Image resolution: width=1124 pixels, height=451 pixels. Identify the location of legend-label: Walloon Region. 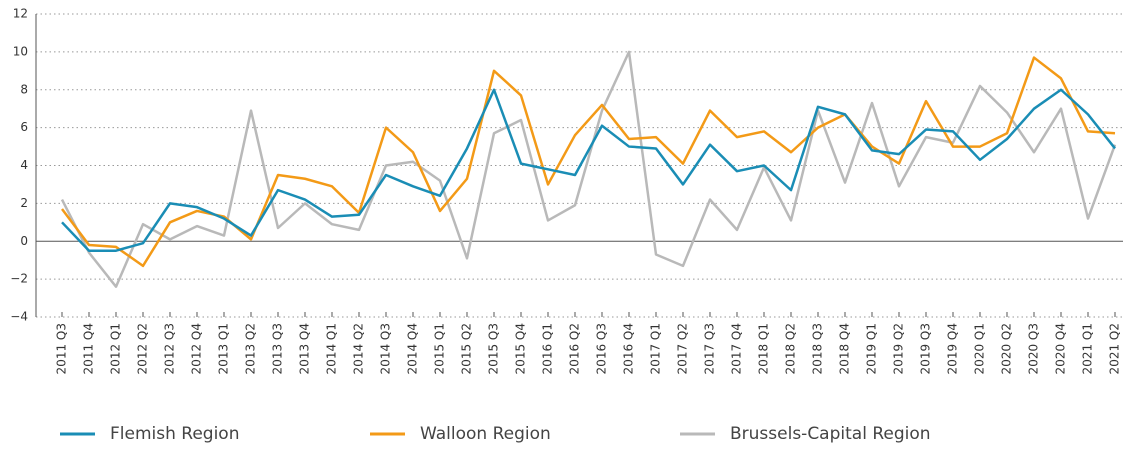
(485, 434).